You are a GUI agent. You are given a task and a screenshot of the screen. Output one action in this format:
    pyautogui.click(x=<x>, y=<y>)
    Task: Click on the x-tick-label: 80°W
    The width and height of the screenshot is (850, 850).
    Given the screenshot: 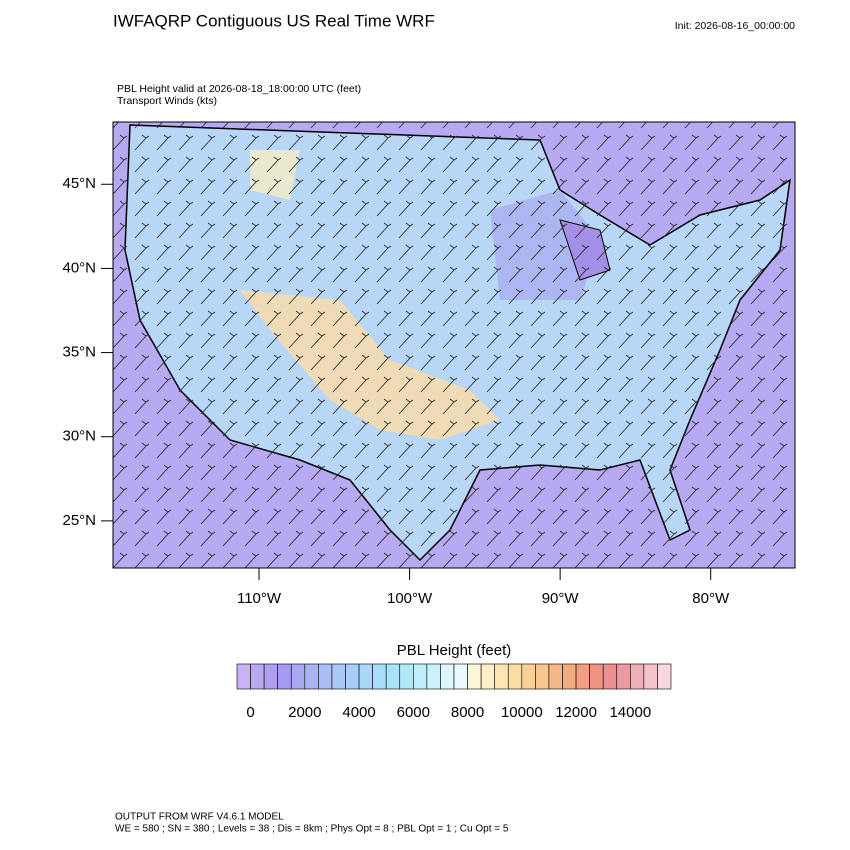 What is the action you would take?
    pyautogui.click(x=711, y=598)
    